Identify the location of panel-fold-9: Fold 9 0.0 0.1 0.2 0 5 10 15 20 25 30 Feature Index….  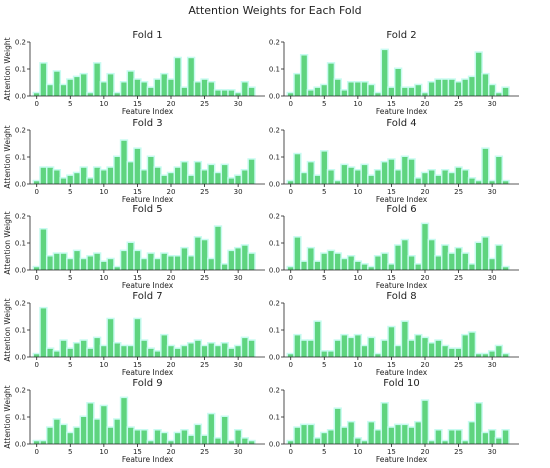
(134, 421).